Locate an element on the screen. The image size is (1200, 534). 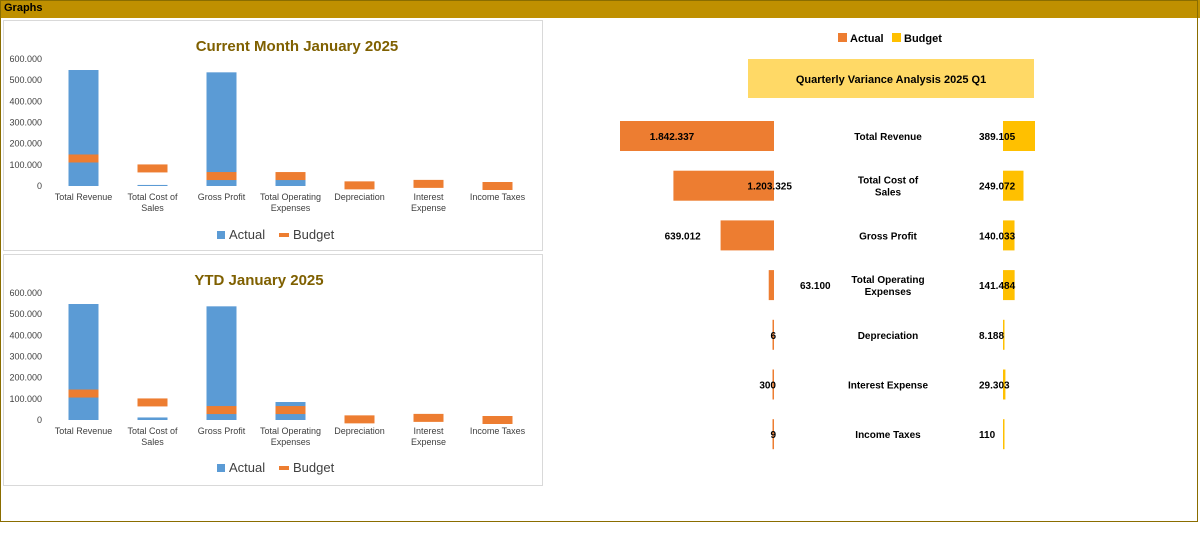
y-tick-label: 0 is located at coordinates (39, 420).